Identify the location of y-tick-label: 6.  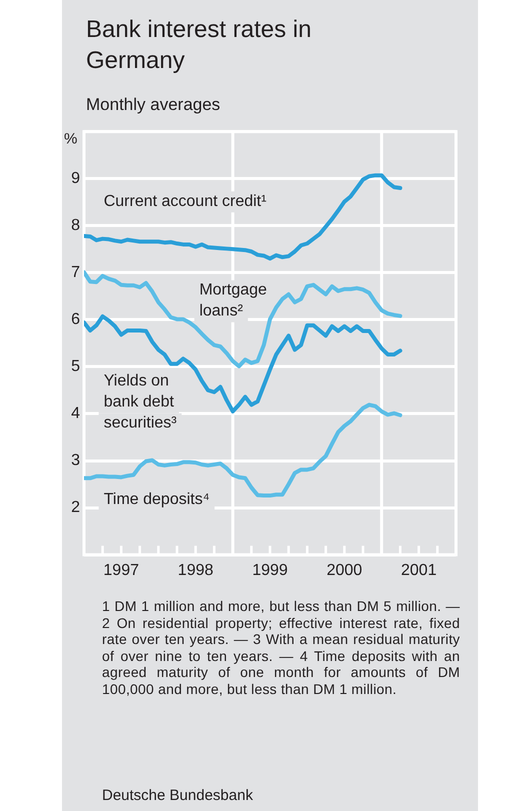
(75, 319).